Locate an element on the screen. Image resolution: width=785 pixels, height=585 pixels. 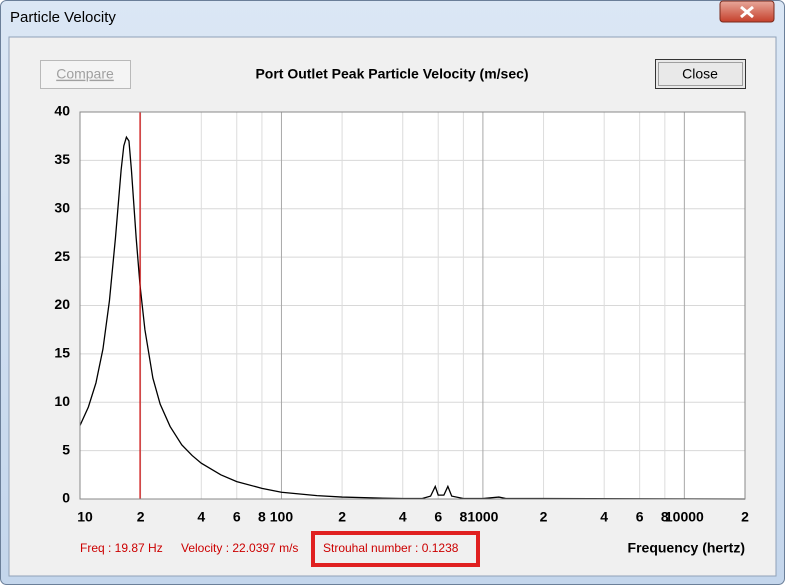
x-tick-label: 1000 is located at coordinates (482, 517).